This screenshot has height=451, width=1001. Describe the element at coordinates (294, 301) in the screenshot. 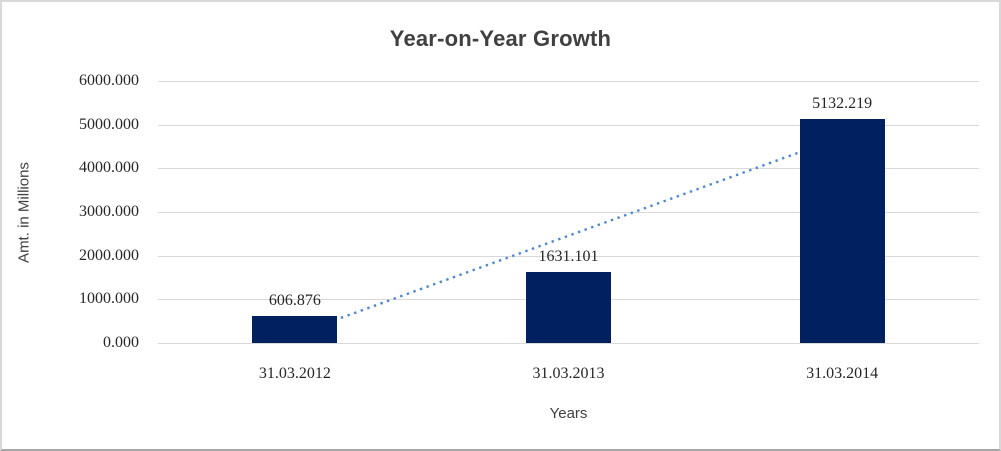

I see `data-label: 606.876` at that location.